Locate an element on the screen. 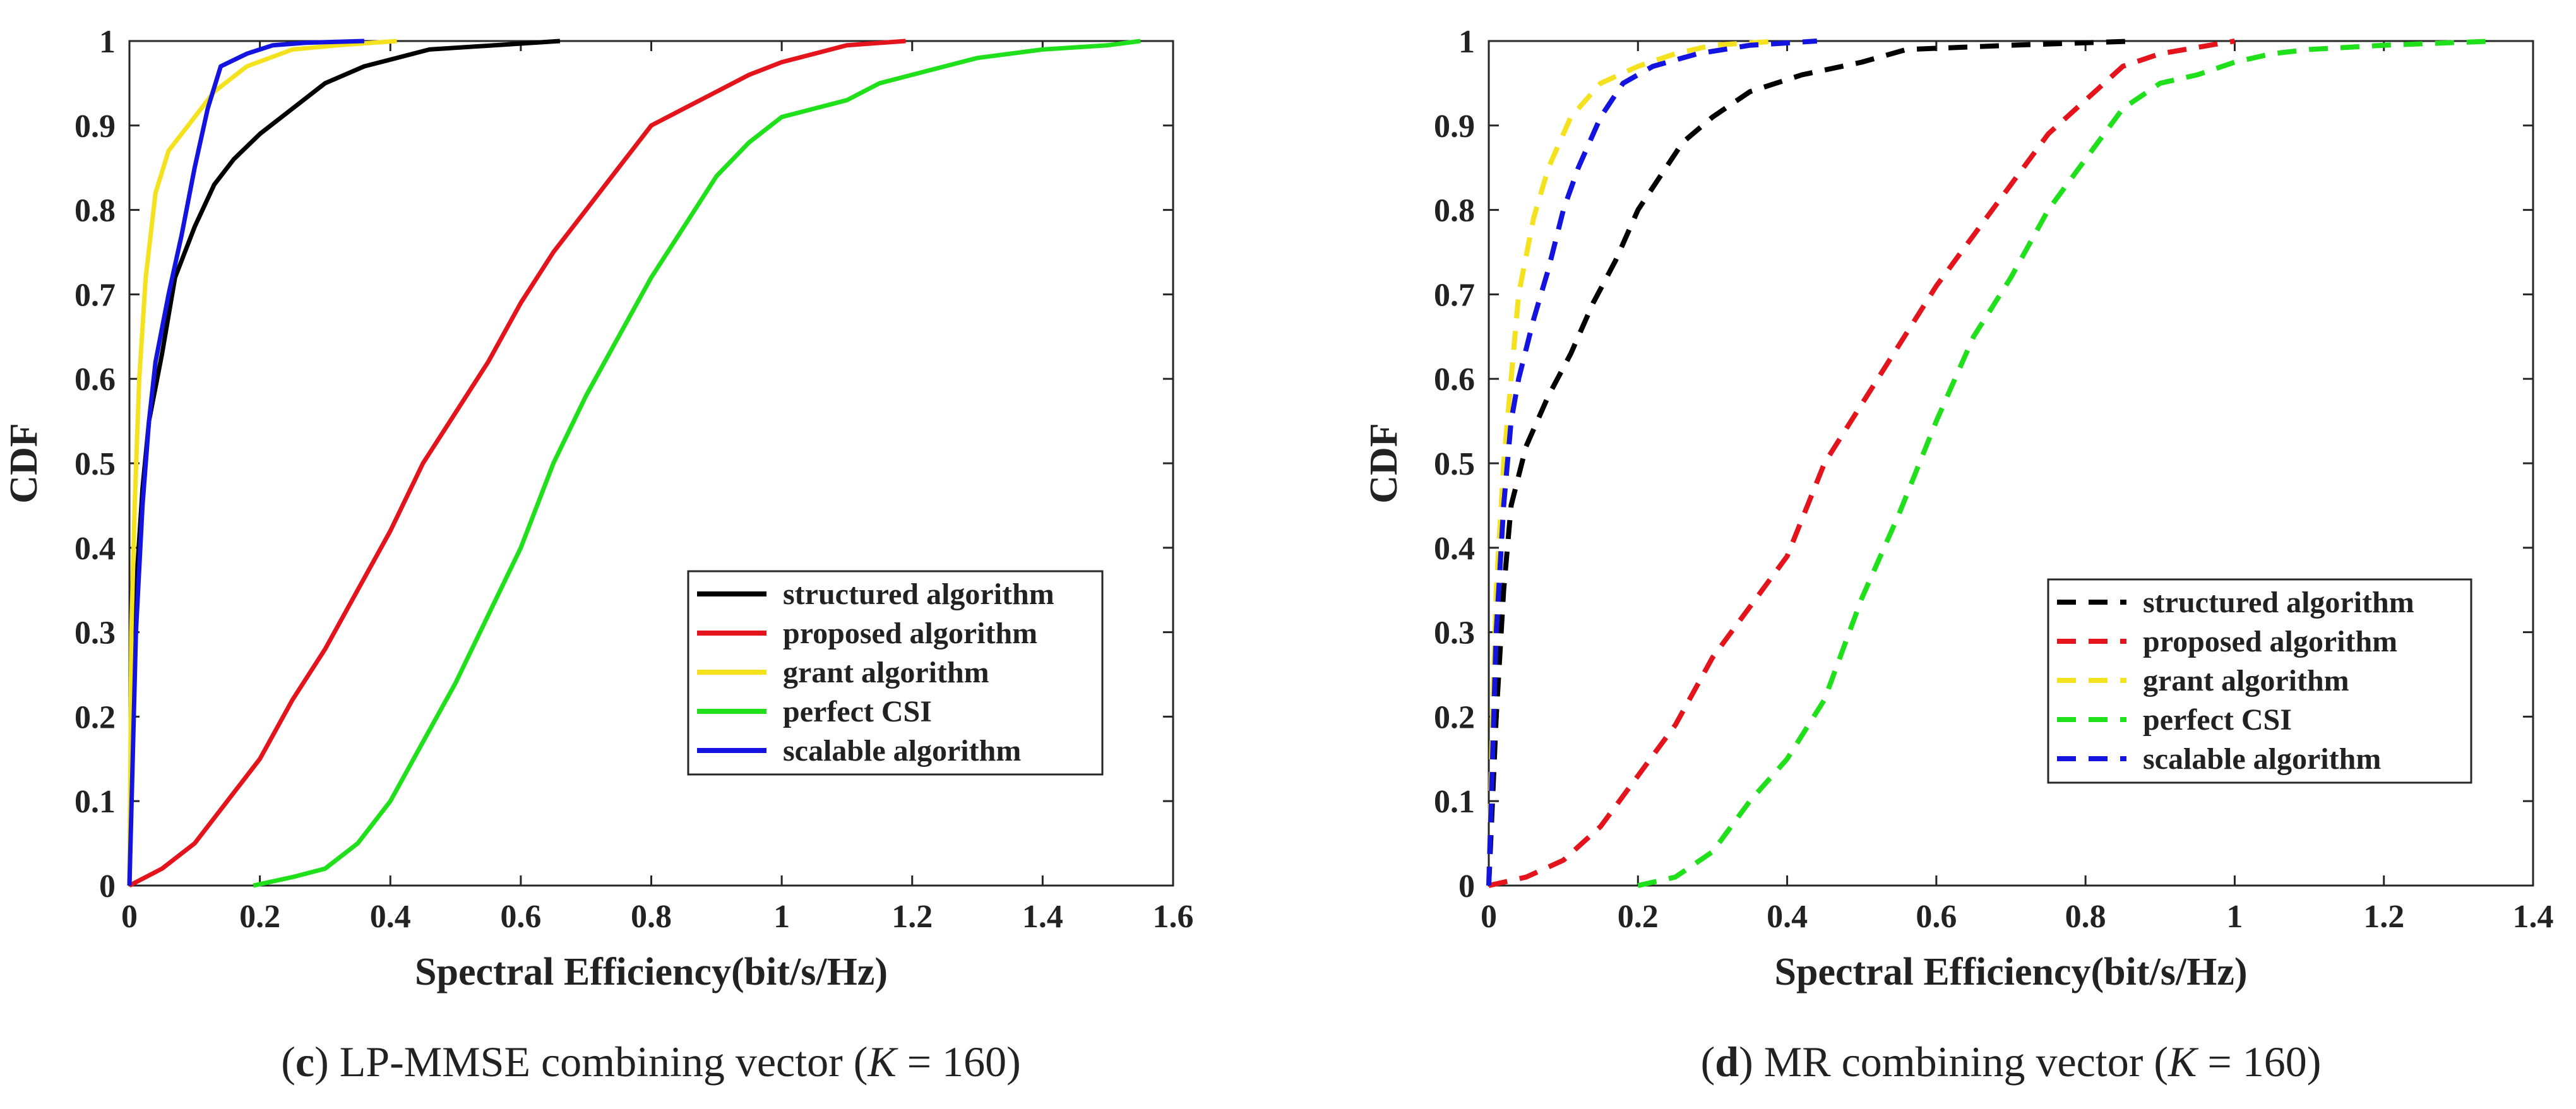  x-tick-label: 1.6 is located at coordinates (1173, 917).